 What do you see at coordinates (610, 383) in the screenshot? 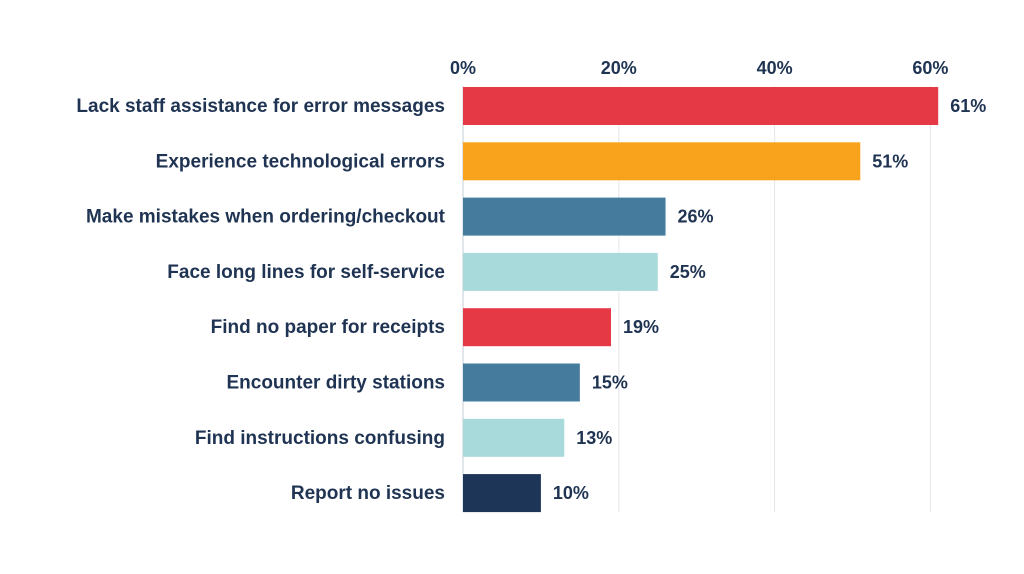
I see `data-label: 15%` at bounding box center [610, 383].